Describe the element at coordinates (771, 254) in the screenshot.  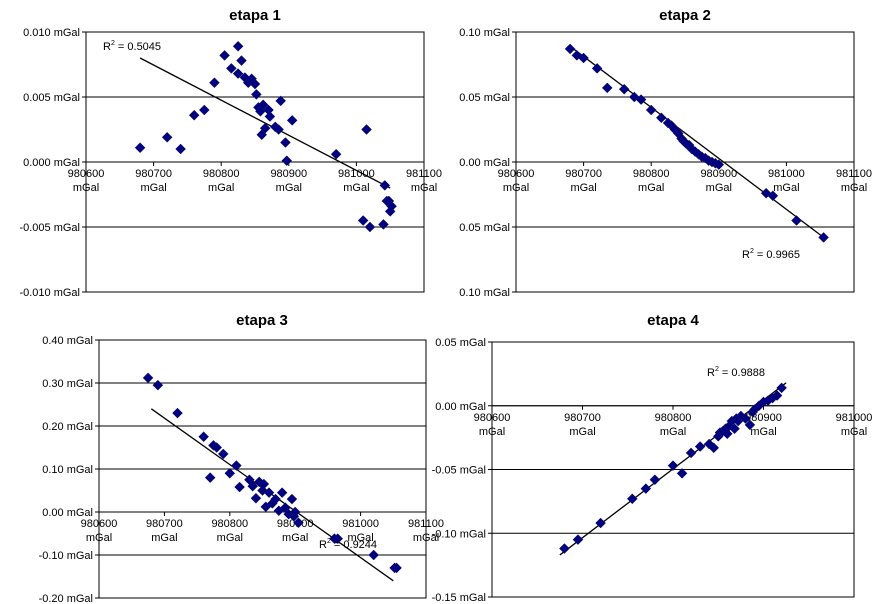
I see `r-squared-label: R2 = 0.9965` at that location.